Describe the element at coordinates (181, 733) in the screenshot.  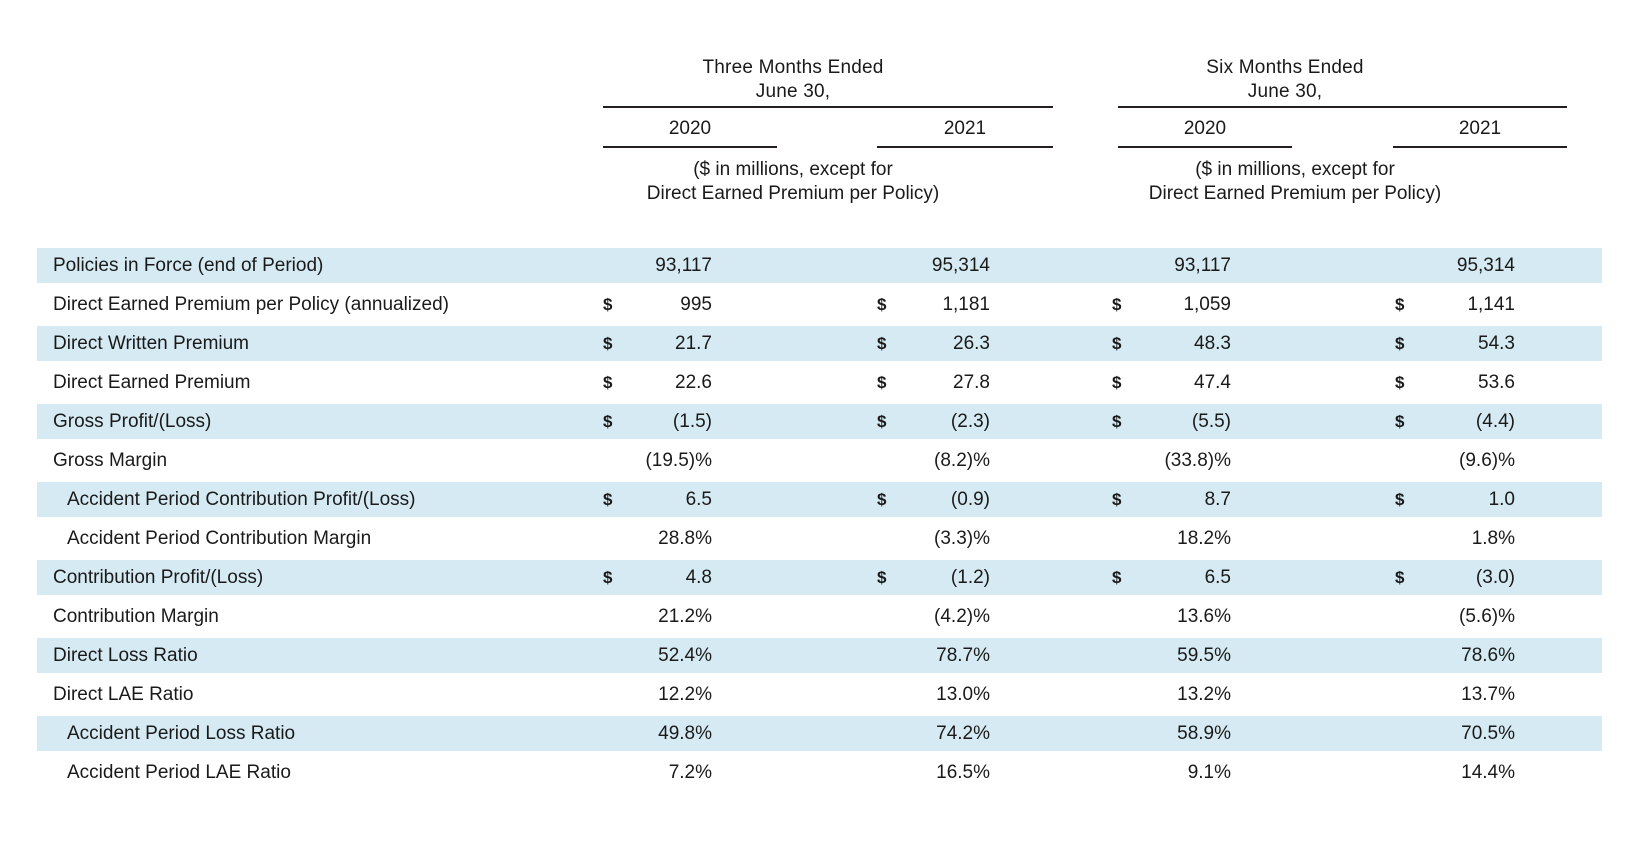
I see `row-label: Accident Period Loss Ratio` at that location.